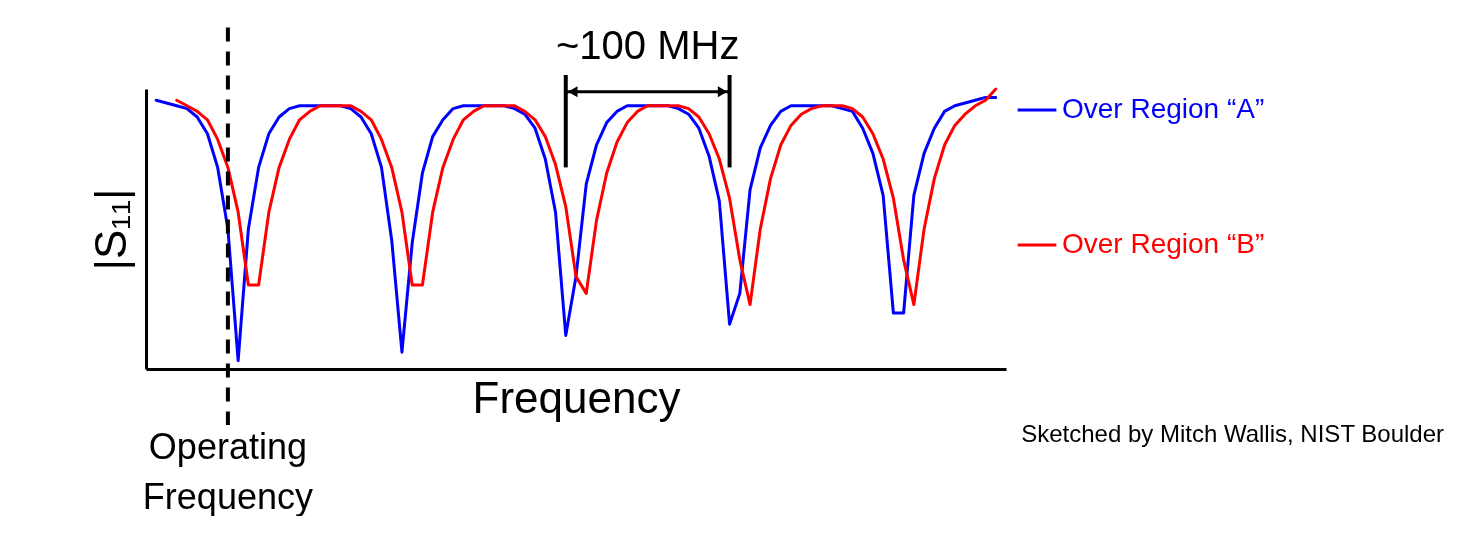  What do you see at coordinates (227, 471) in the screenshot?
I see `text: Operating Frequency` at bounding box center [227, 471].